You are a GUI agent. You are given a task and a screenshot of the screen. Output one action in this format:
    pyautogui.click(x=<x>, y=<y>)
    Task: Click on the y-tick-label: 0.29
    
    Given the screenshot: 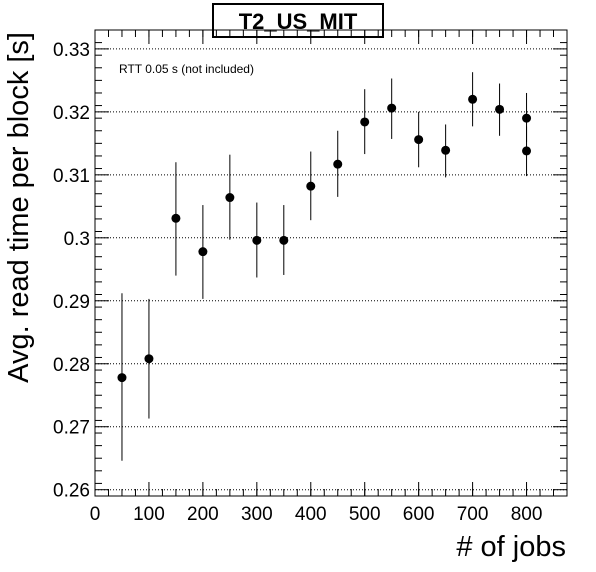 What is the action you would take?
    pyautogui.click(x=71, y=302)
    